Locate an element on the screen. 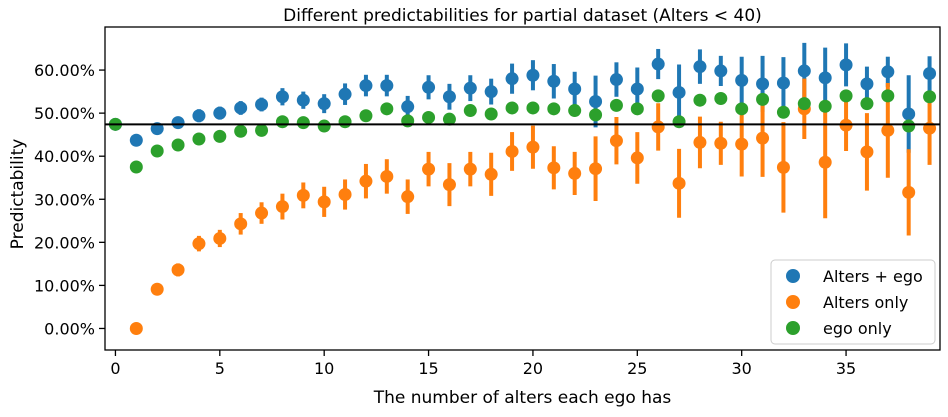 Image resolution: width=948 pixels, height=417 pixels. y-axis-label: Predictability is located at coordinates (18, 194).